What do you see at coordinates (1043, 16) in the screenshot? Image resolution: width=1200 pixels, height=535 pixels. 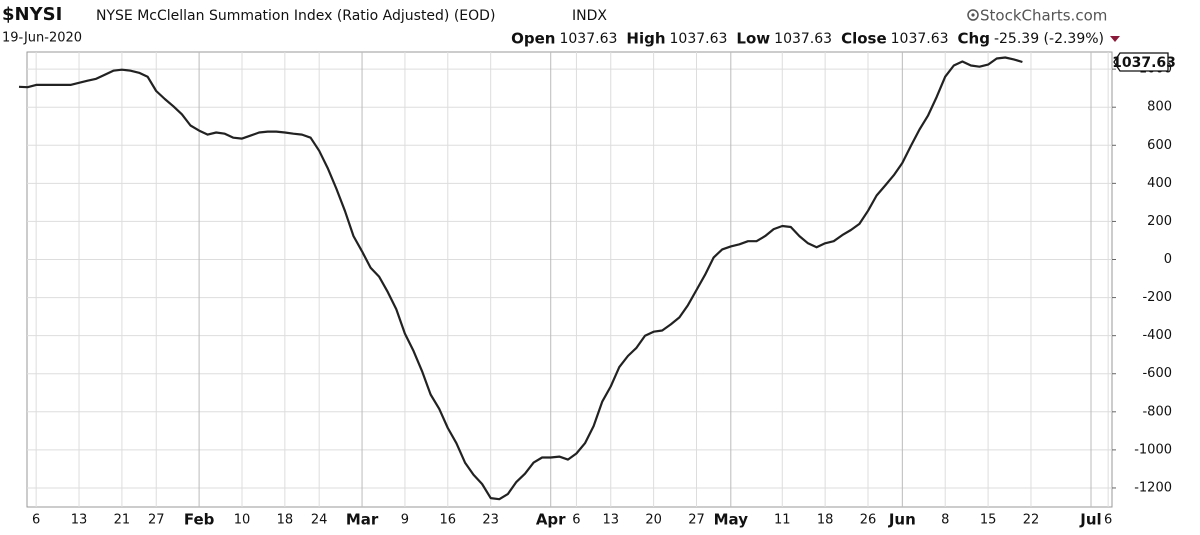 I see `source: StockCharts.com` at bounding box center [1043, 16].